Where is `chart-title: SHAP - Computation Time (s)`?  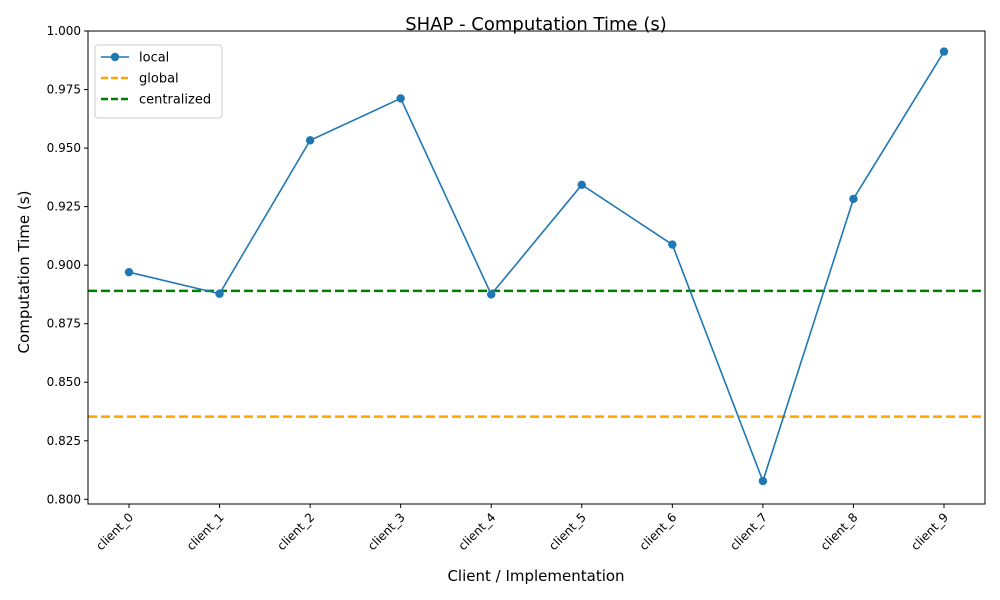 chart-title: SHAP - Computation Time (s) is located at coordinates (536, 24).